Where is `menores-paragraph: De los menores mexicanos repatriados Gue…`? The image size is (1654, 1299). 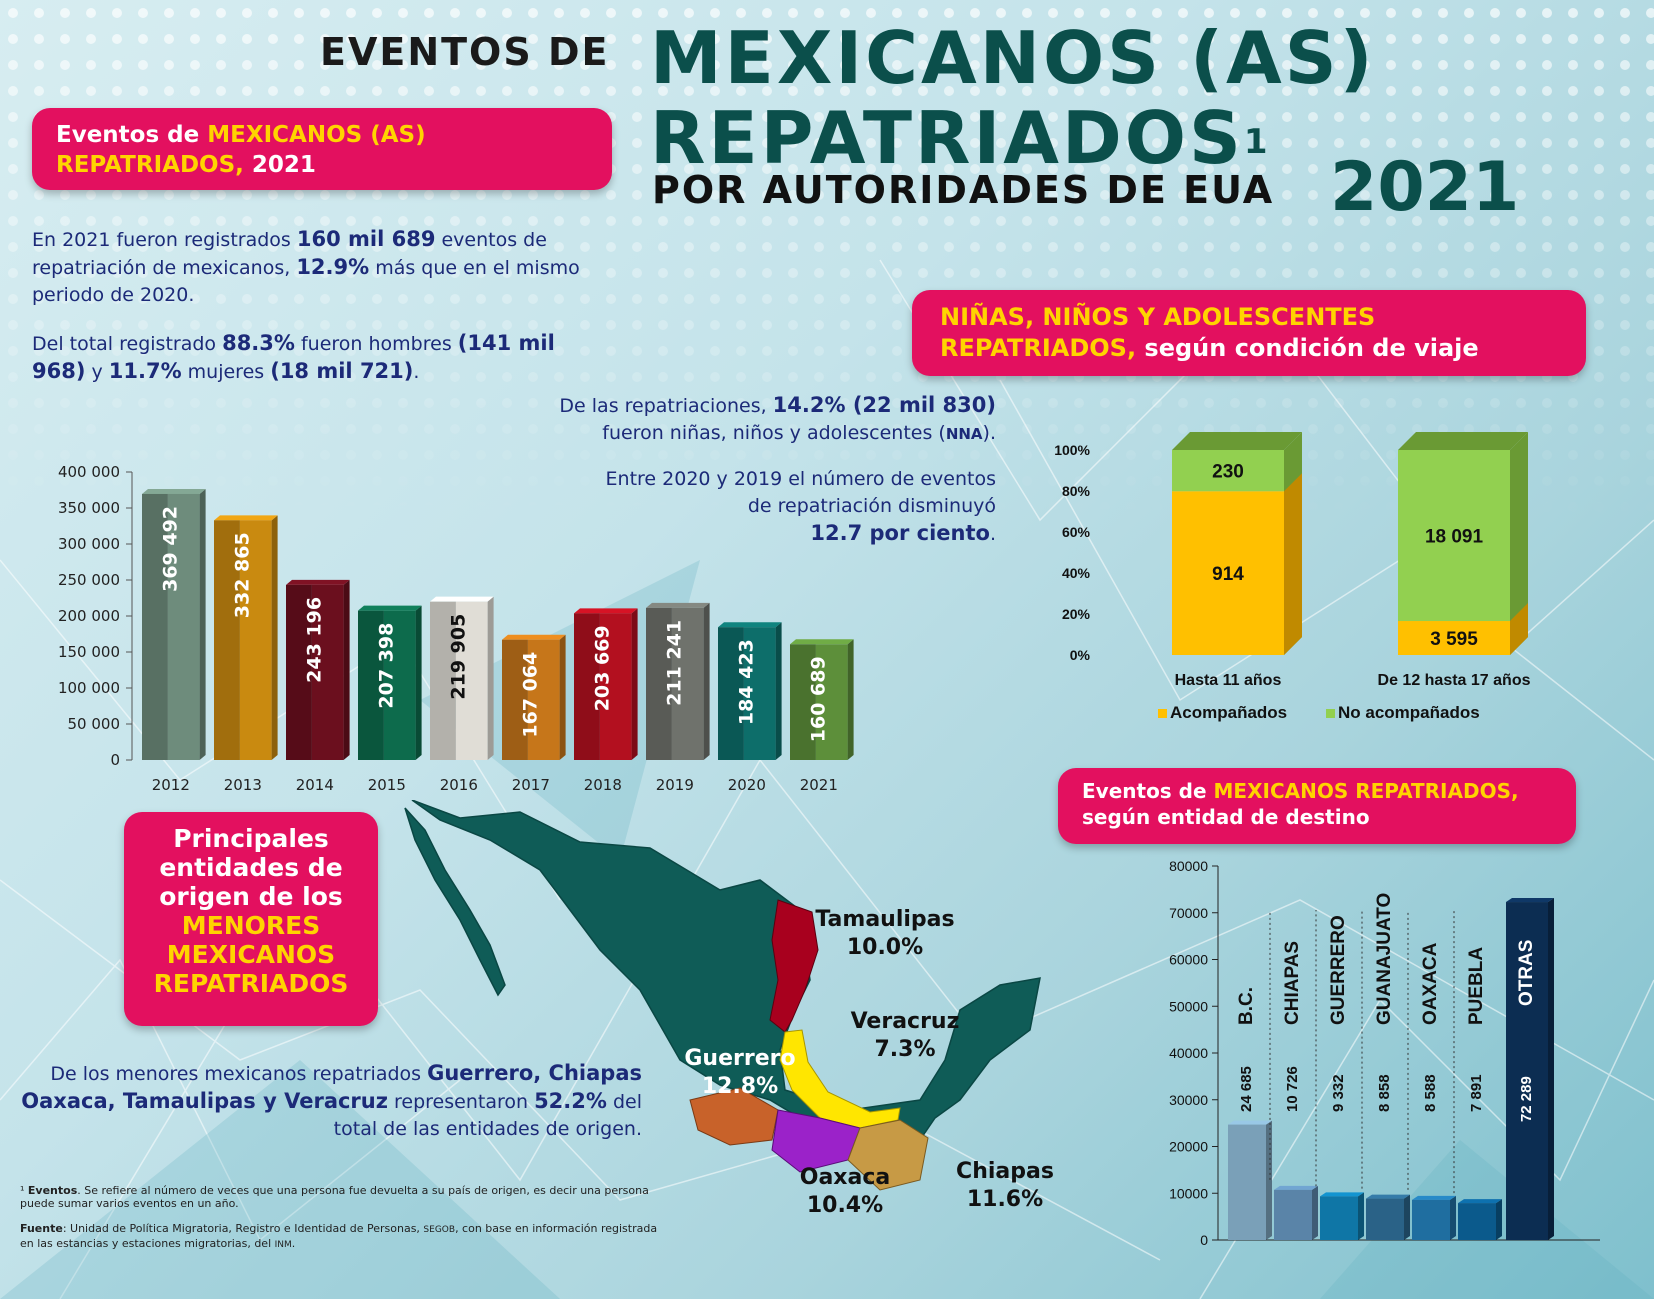
menores-paragraph: De los menores mexicanos repatriados Gue… is located at coordinates (331, 1100).